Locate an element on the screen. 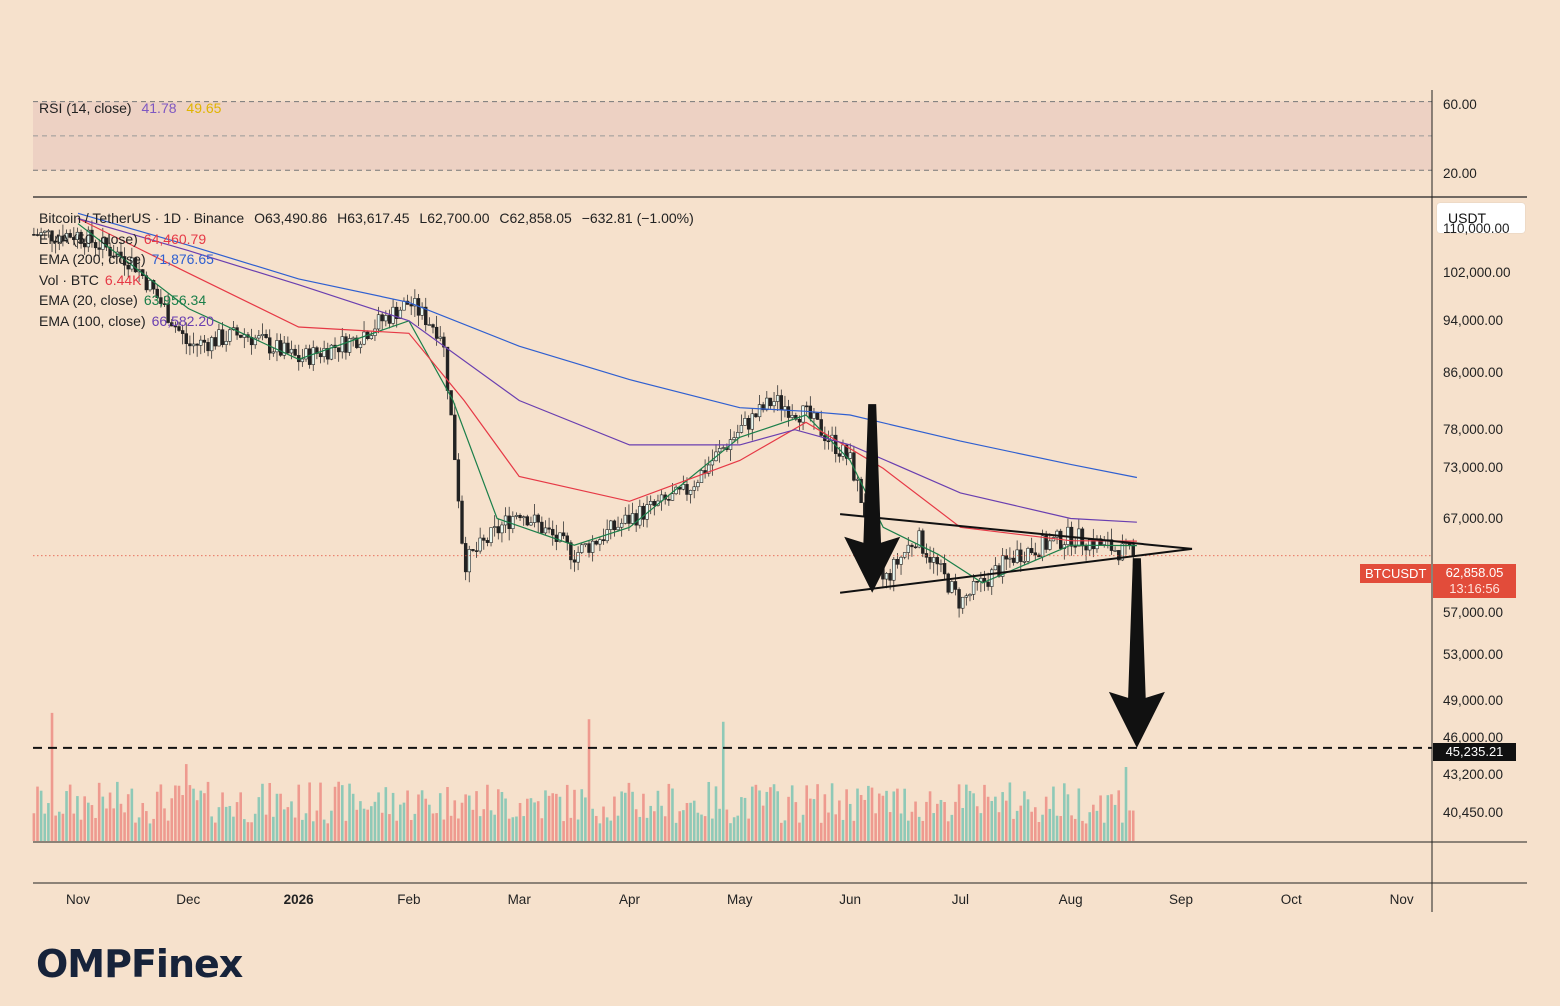  indicator-ema200: EMA (200, close) 71,876.65 is located at coordinates (366, 259).